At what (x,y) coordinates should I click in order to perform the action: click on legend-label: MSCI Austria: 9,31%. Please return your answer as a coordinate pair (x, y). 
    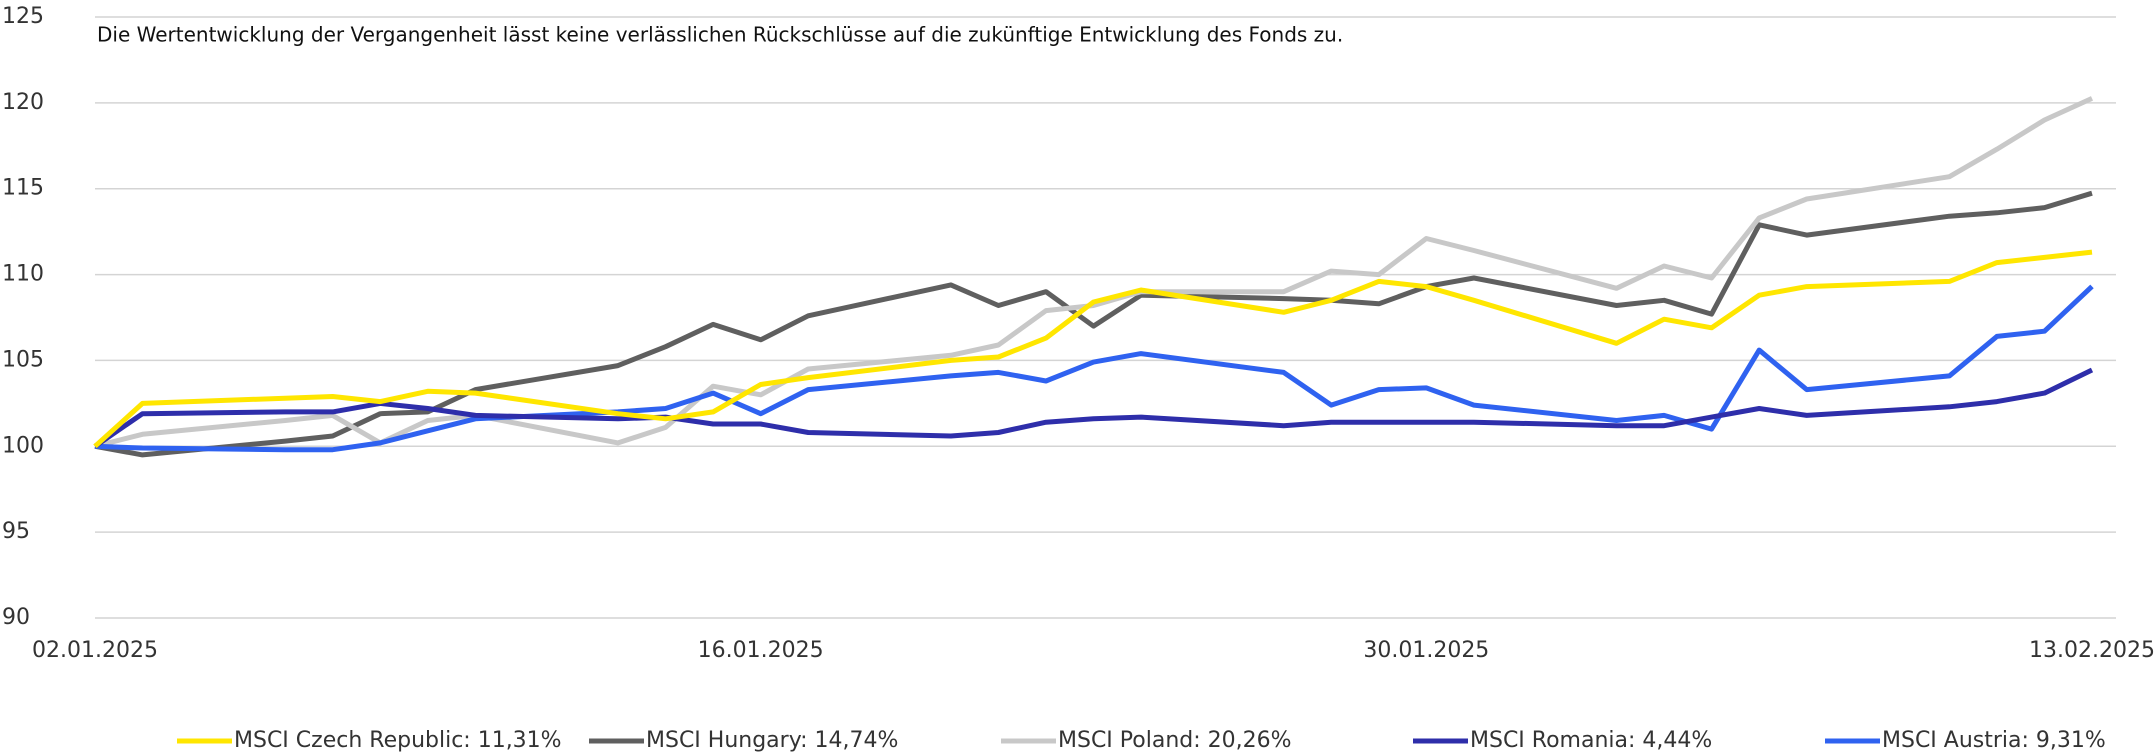
    Looking at the image, I should click on (1994, 740).